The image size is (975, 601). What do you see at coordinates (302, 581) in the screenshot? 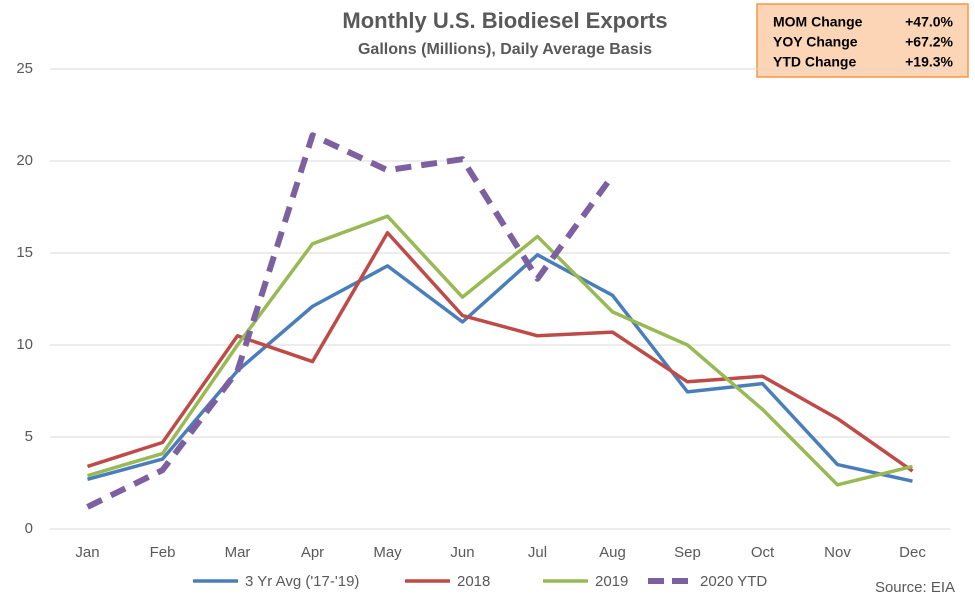
I see `legend-label: 3 Yr Avg ('17-'19)` at bounding box center [302, 581].